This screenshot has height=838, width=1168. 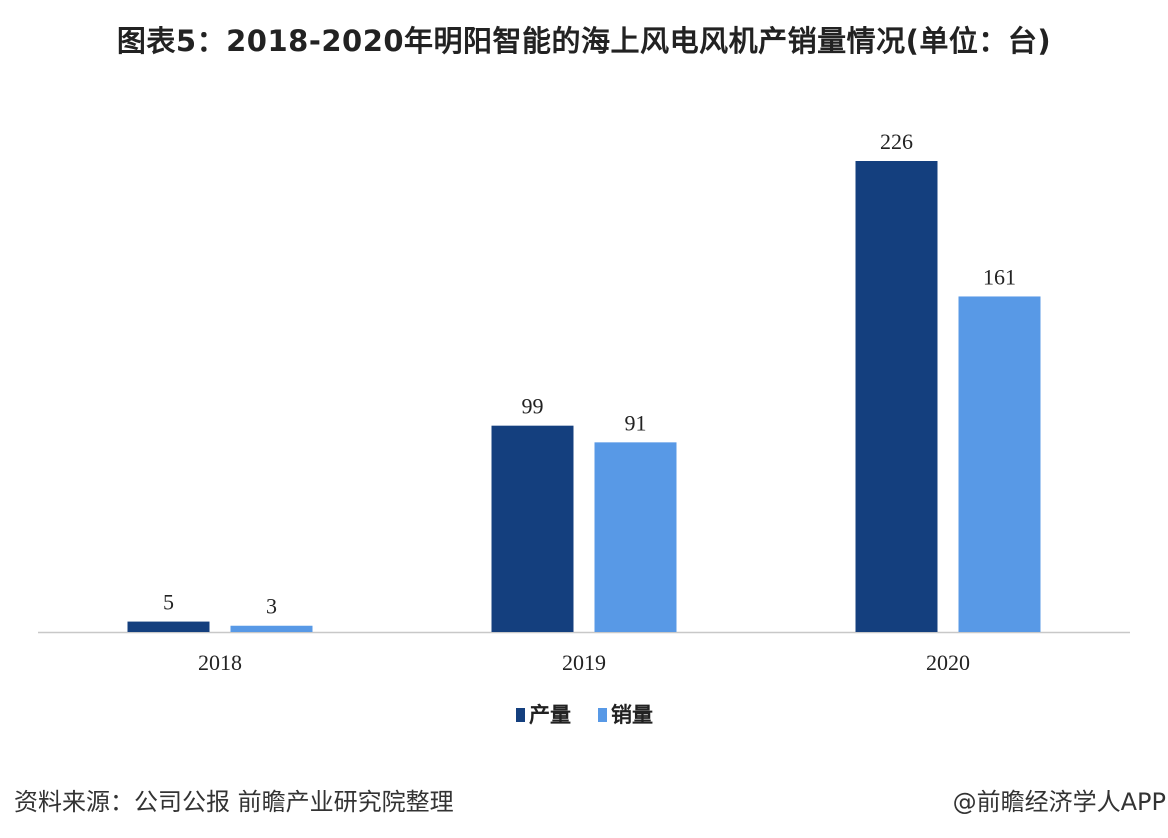 I want to click on data-label: 3, so click(x=271, y=606).